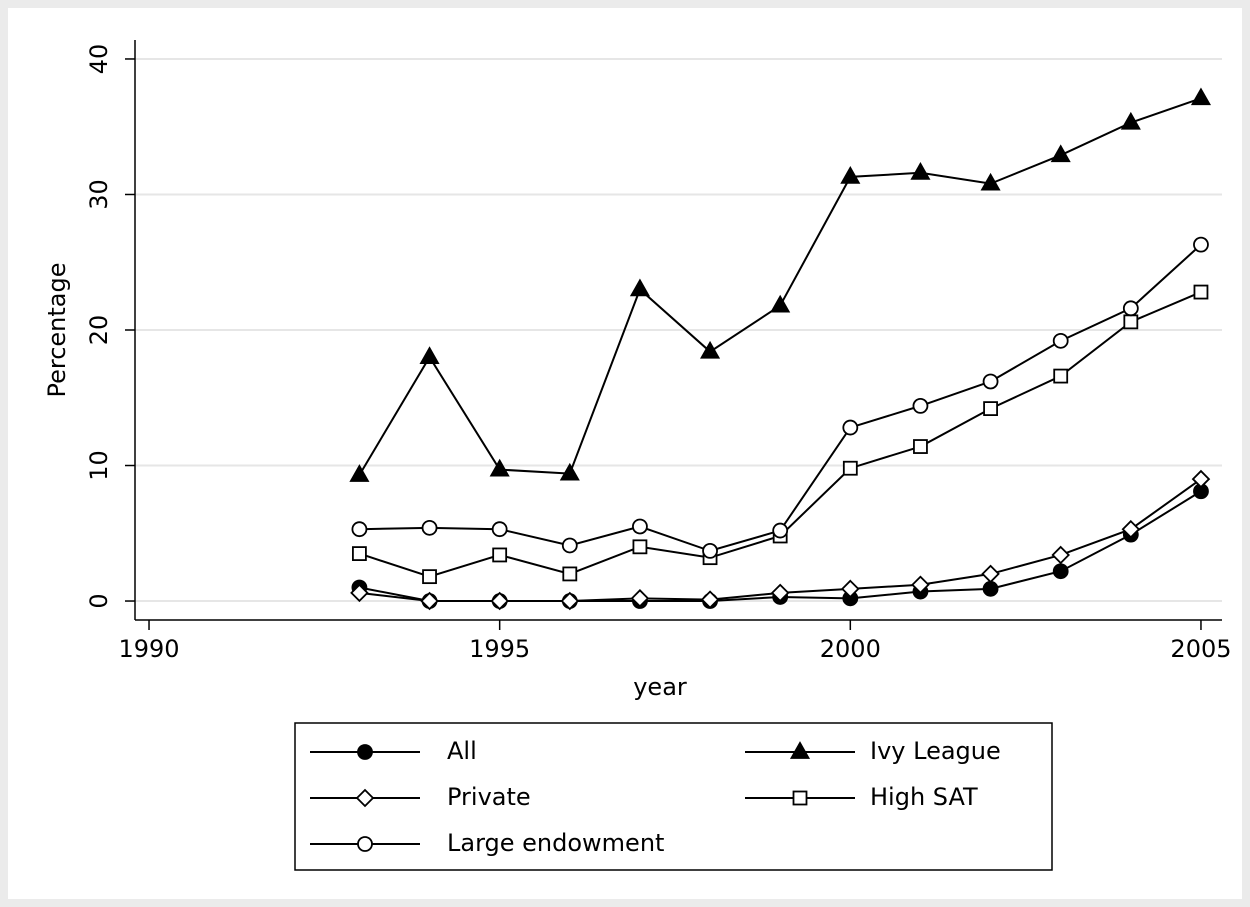 This screenshot has height=907, width=1250. What do you see at coordinates (57, 329) in the screenshot?
I see `y-axis-title: Percentage` at bounding box center [57, 329].